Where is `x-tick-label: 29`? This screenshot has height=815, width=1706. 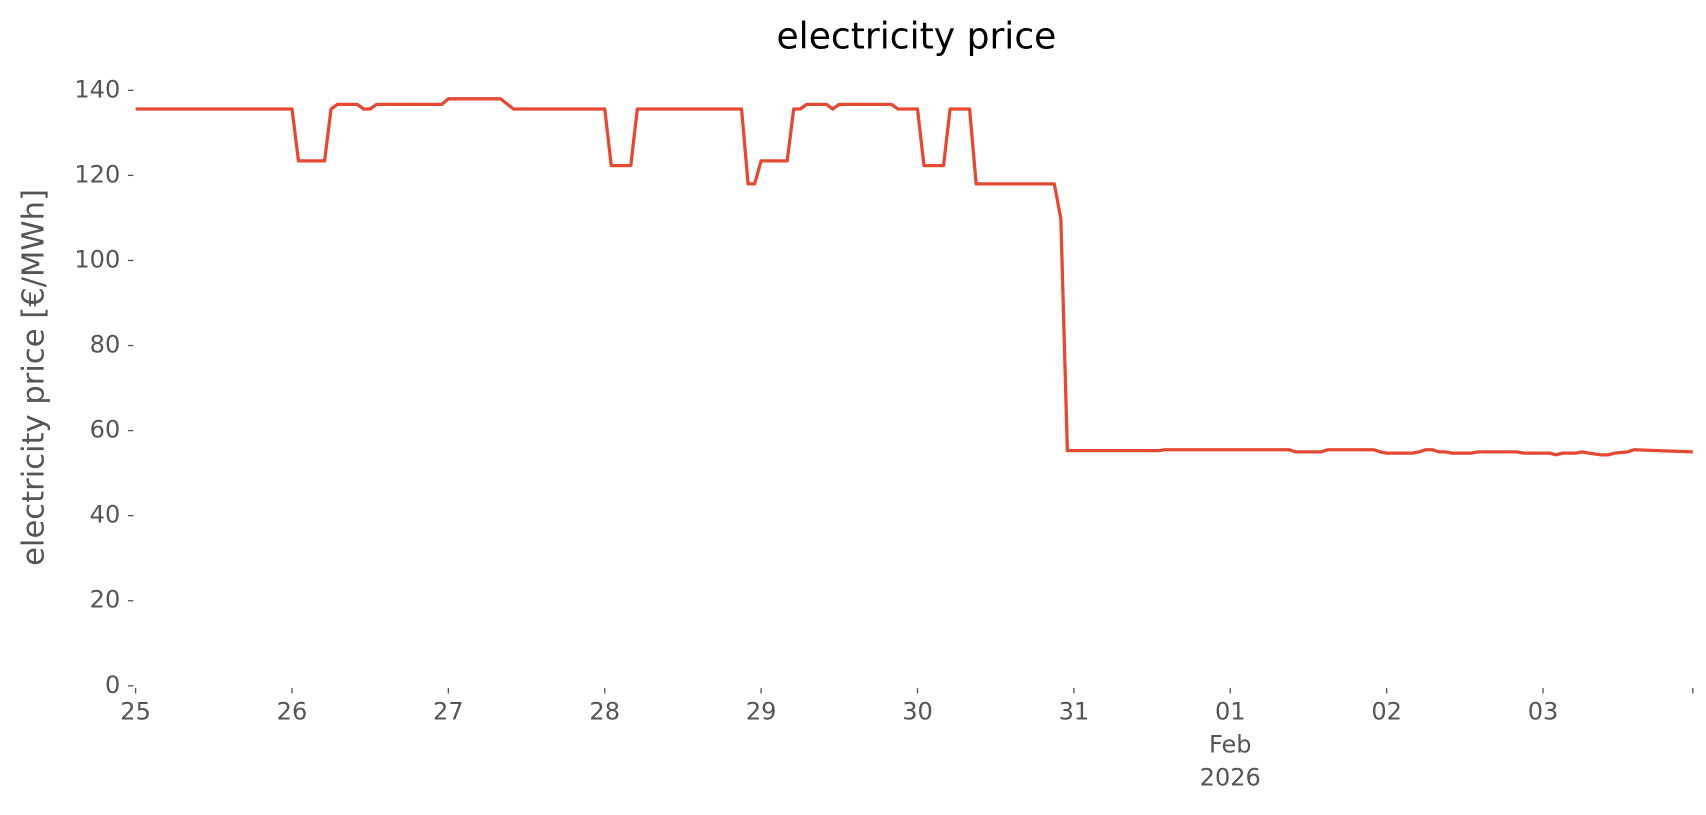 x-tick-label: 29 is located at coordinates (761, 712).